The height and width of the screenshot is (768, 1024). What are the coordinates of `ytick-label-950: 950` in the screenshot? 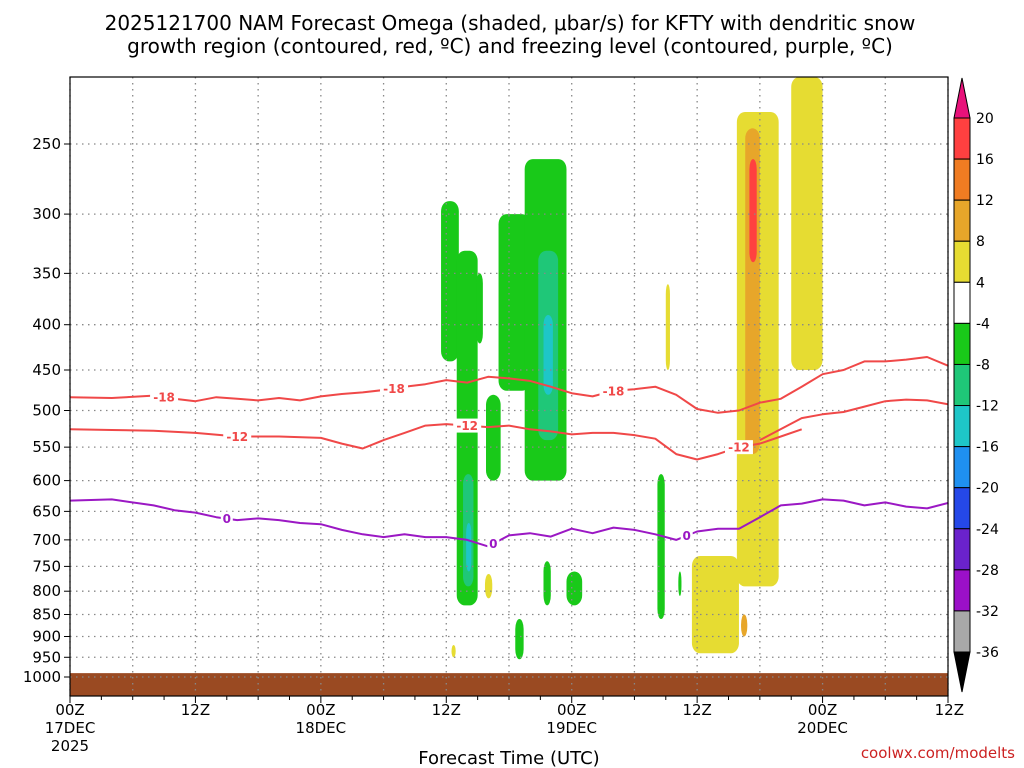 It's located at (46, 657).